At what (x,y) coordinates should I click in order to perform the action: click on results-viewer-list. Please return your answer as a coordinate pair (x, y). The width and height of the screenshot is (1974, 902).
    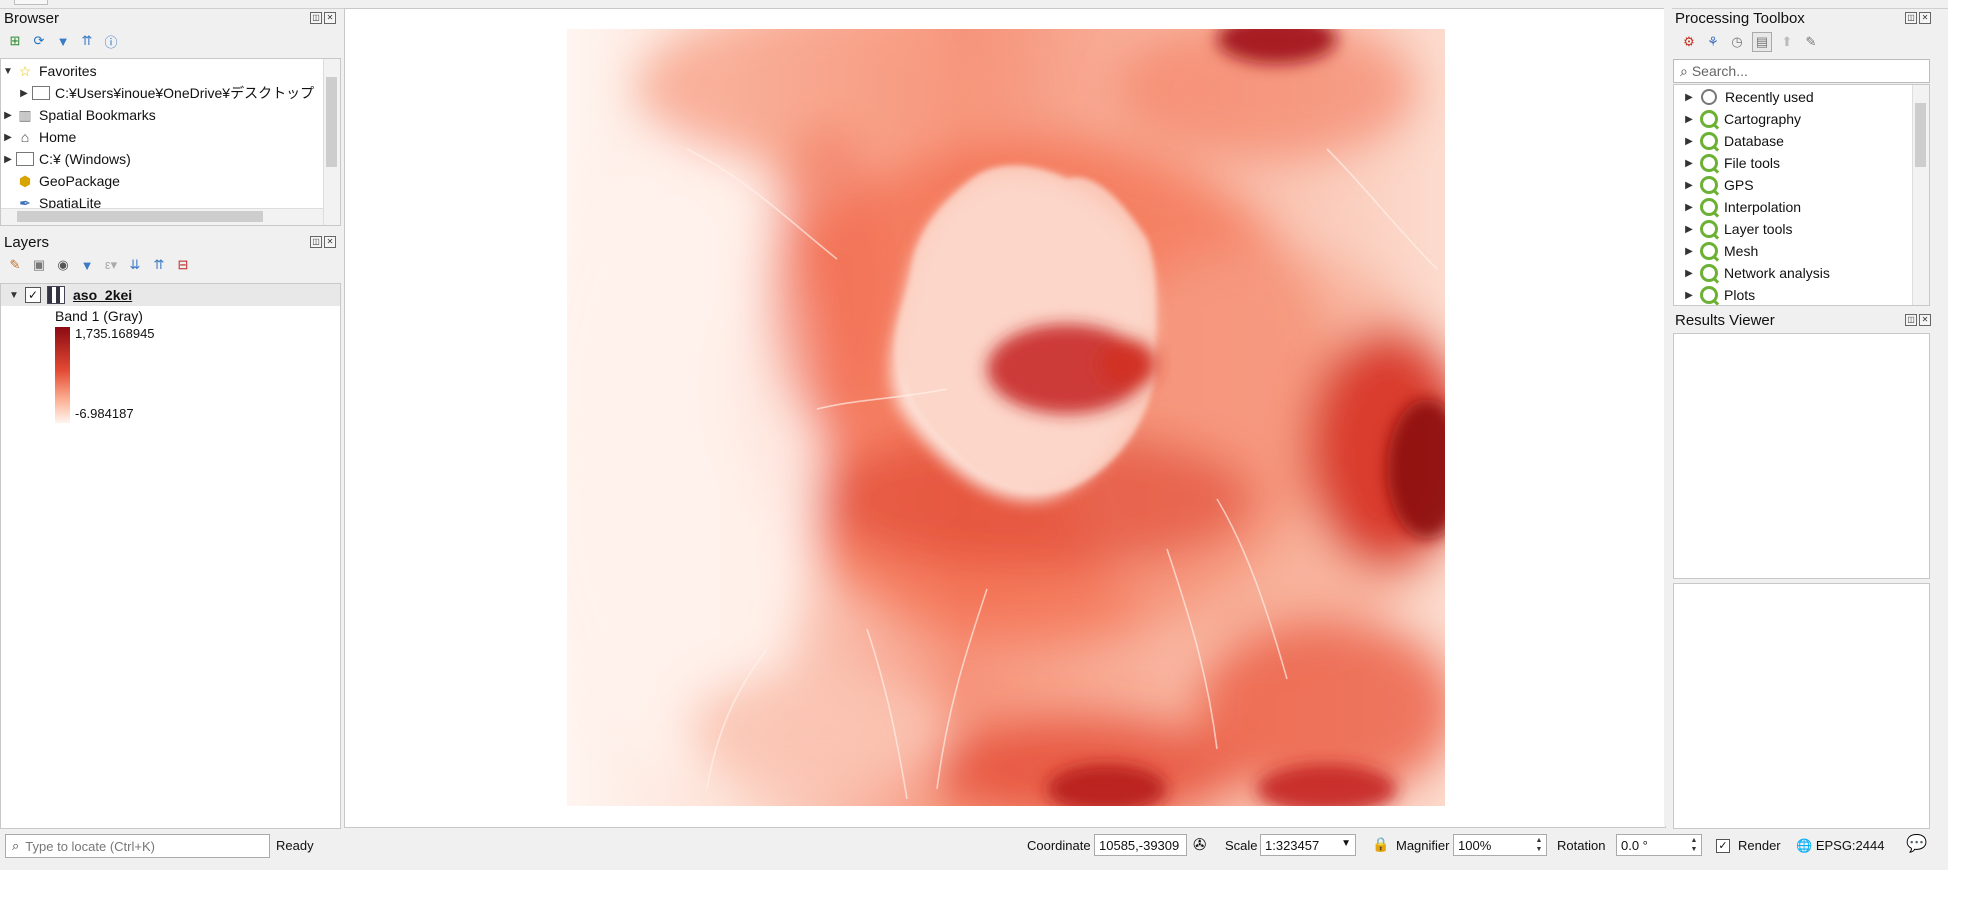
    Looking at the image, I should click on (1801, 456).